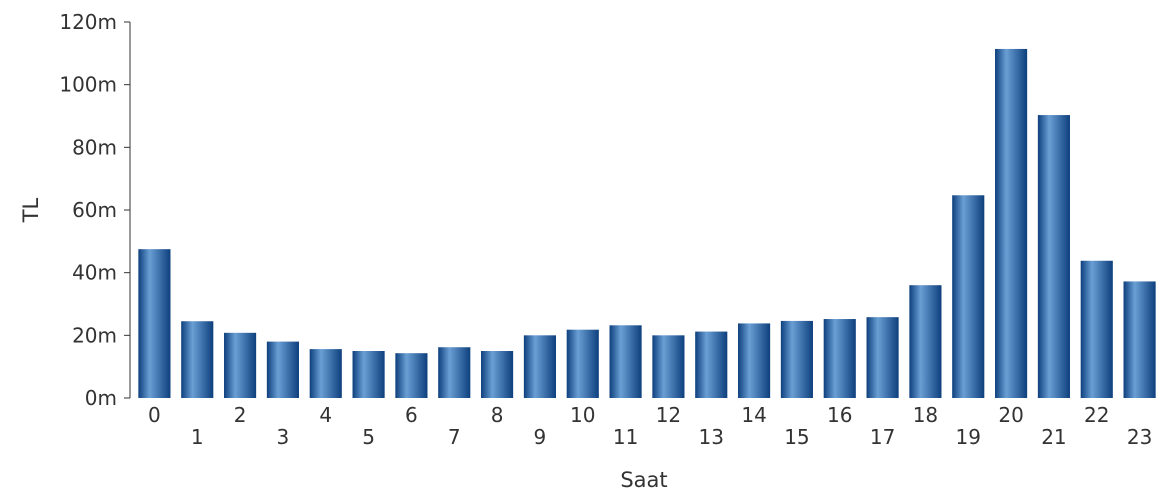 Image resolution: width=1161 pixels, height=494 pixels. I want to click on x-tick-label: 6, so click(411, 415).